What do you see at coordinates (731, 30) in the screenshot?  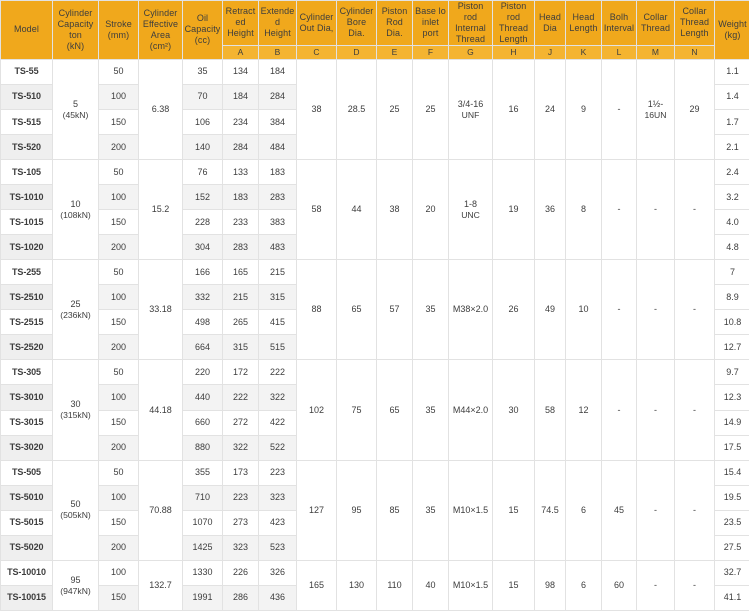 I see `col-header-weight: Weight (kg)` at bounding box center [731, 30].